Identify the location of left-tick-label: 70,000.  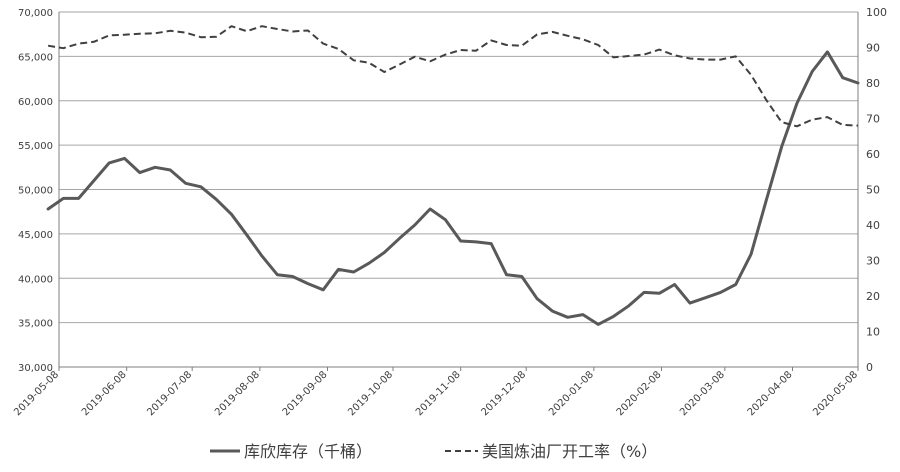
(35, 13).